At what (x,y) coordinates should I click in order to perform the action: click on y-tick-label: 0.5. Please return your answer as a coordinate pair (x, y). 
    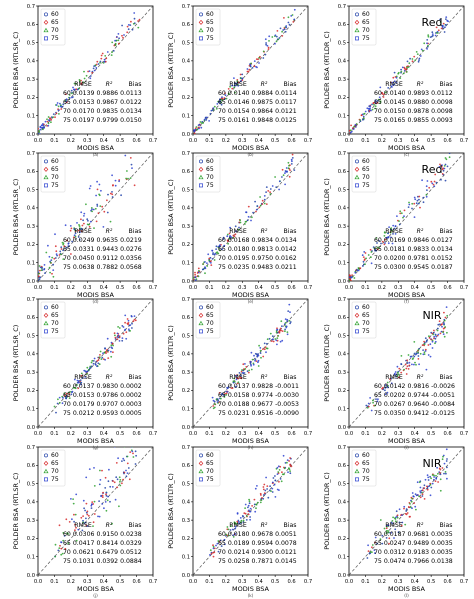
    Looking at the image, I should click on (342, 484).